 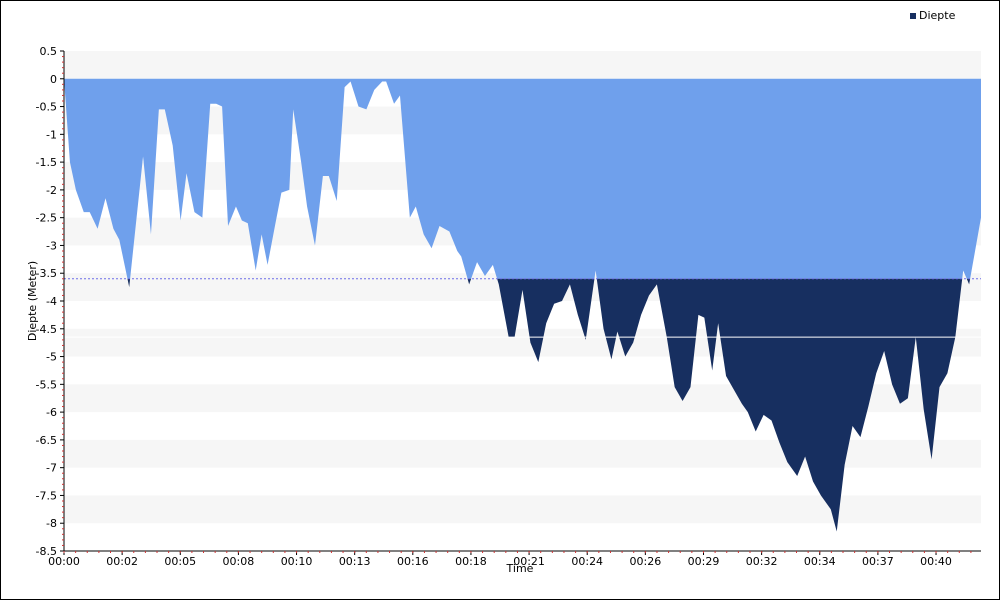 I want to click on x-tick-label: 00:10, so click(x=297, y=561).